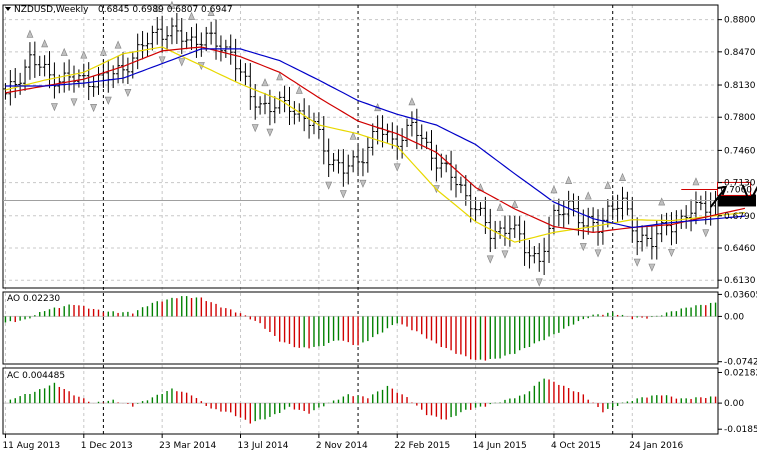  Describe the element at coordinates (722, 190) in the screenshot. I see `up-arrow-head` at that location.